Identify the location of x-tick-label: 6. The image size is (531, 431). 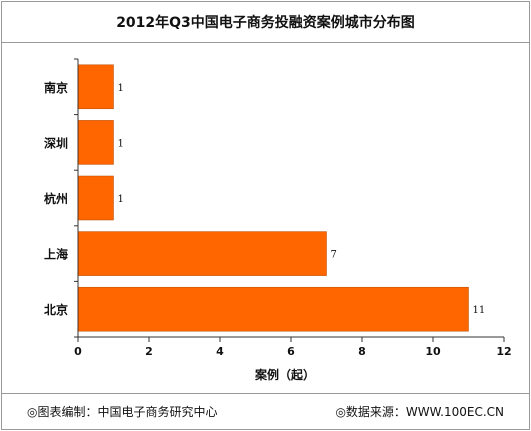
(291, 351).